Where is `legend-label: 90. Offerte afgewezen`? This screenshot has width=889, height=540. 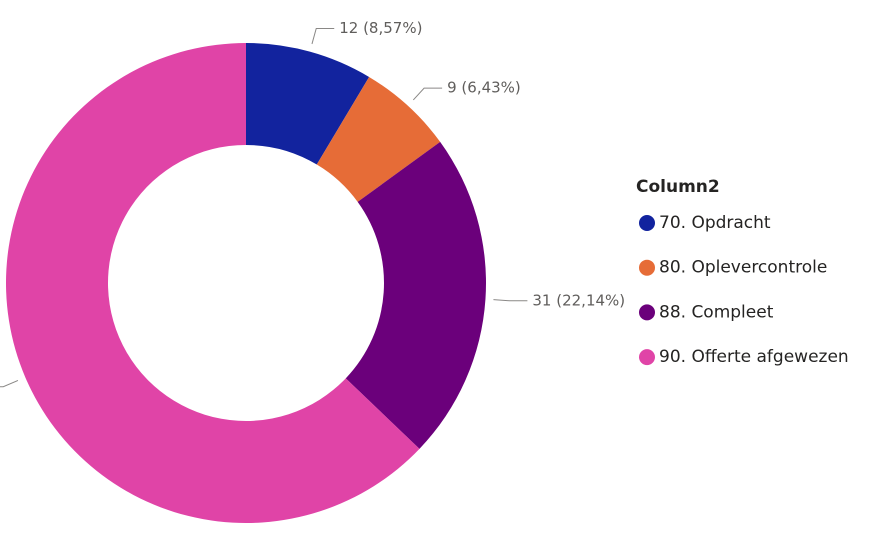
legend-label: 90. Offerte afgewezen is located at coordinates (754, 357).